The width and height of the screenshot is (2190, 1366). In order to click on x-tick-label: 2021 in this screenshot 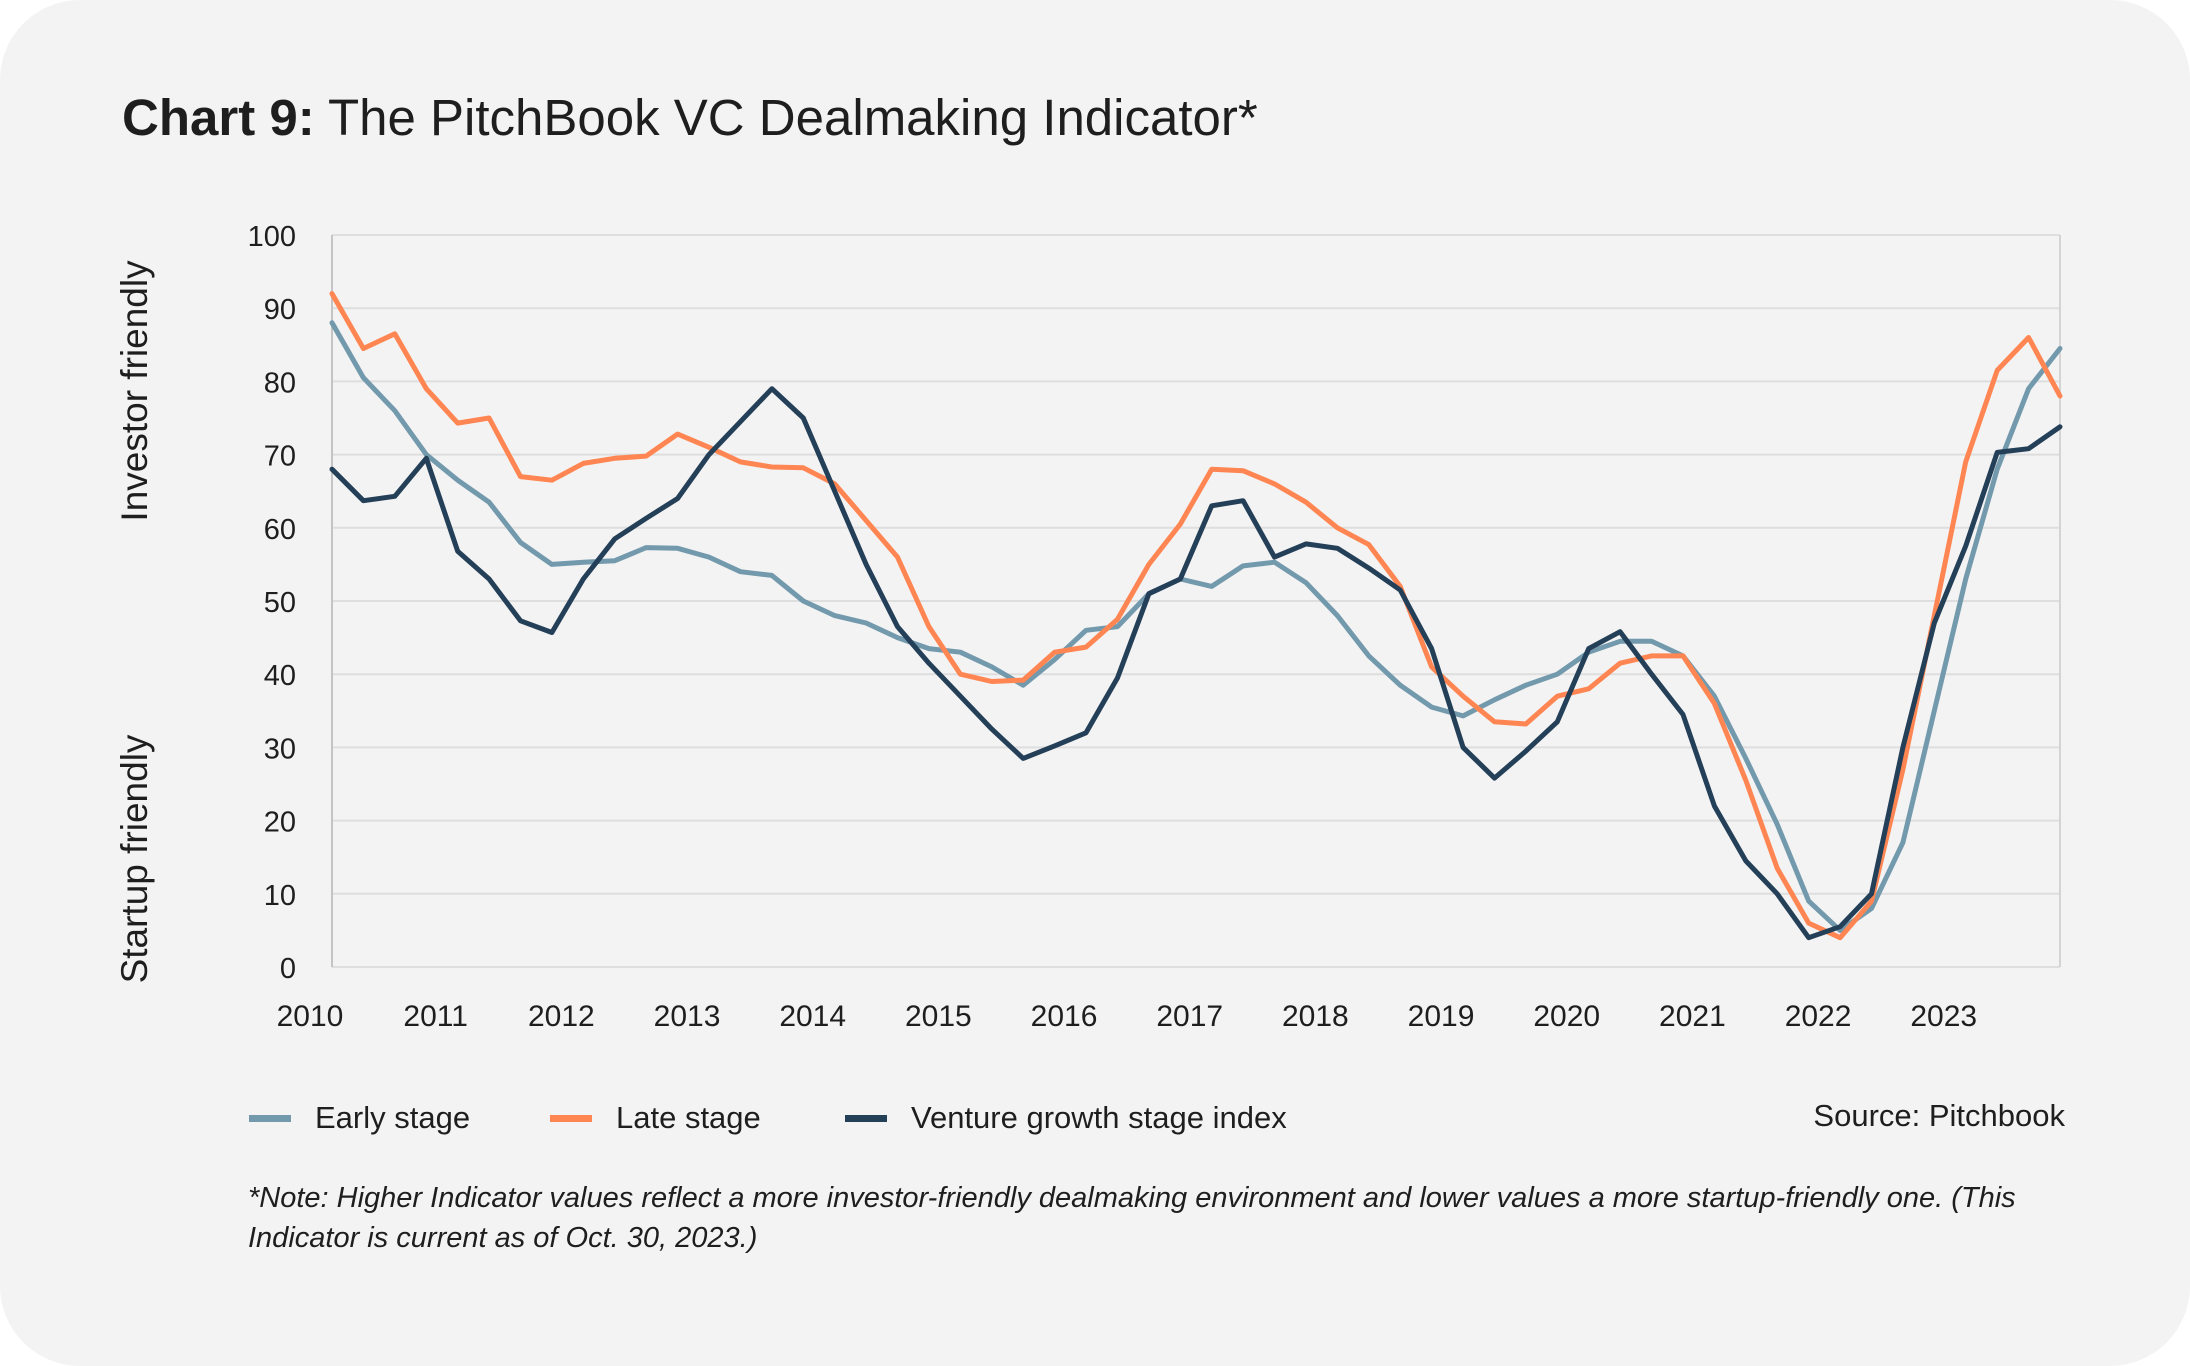, I will do `click(1692, 1016)`.